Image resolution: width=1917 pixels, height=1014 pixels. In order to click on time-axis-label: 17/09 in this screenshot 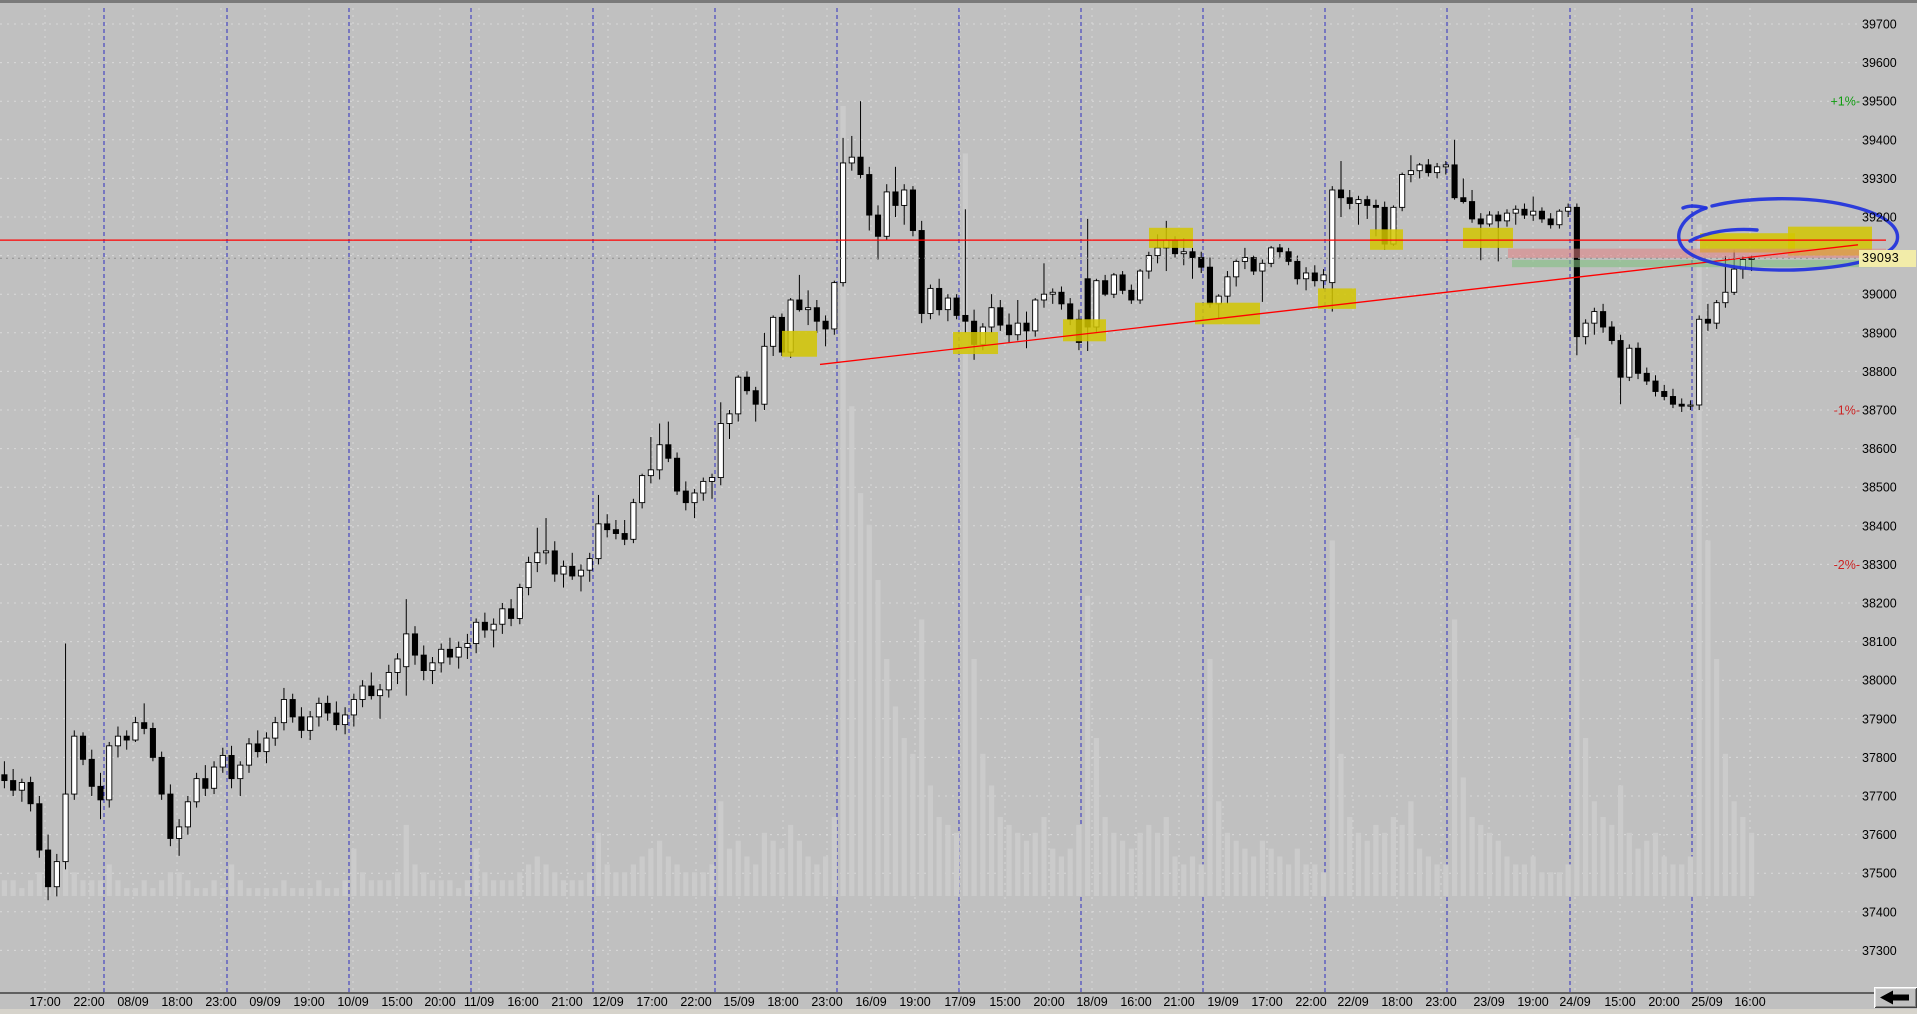, I will do `click(959, 1002)`.